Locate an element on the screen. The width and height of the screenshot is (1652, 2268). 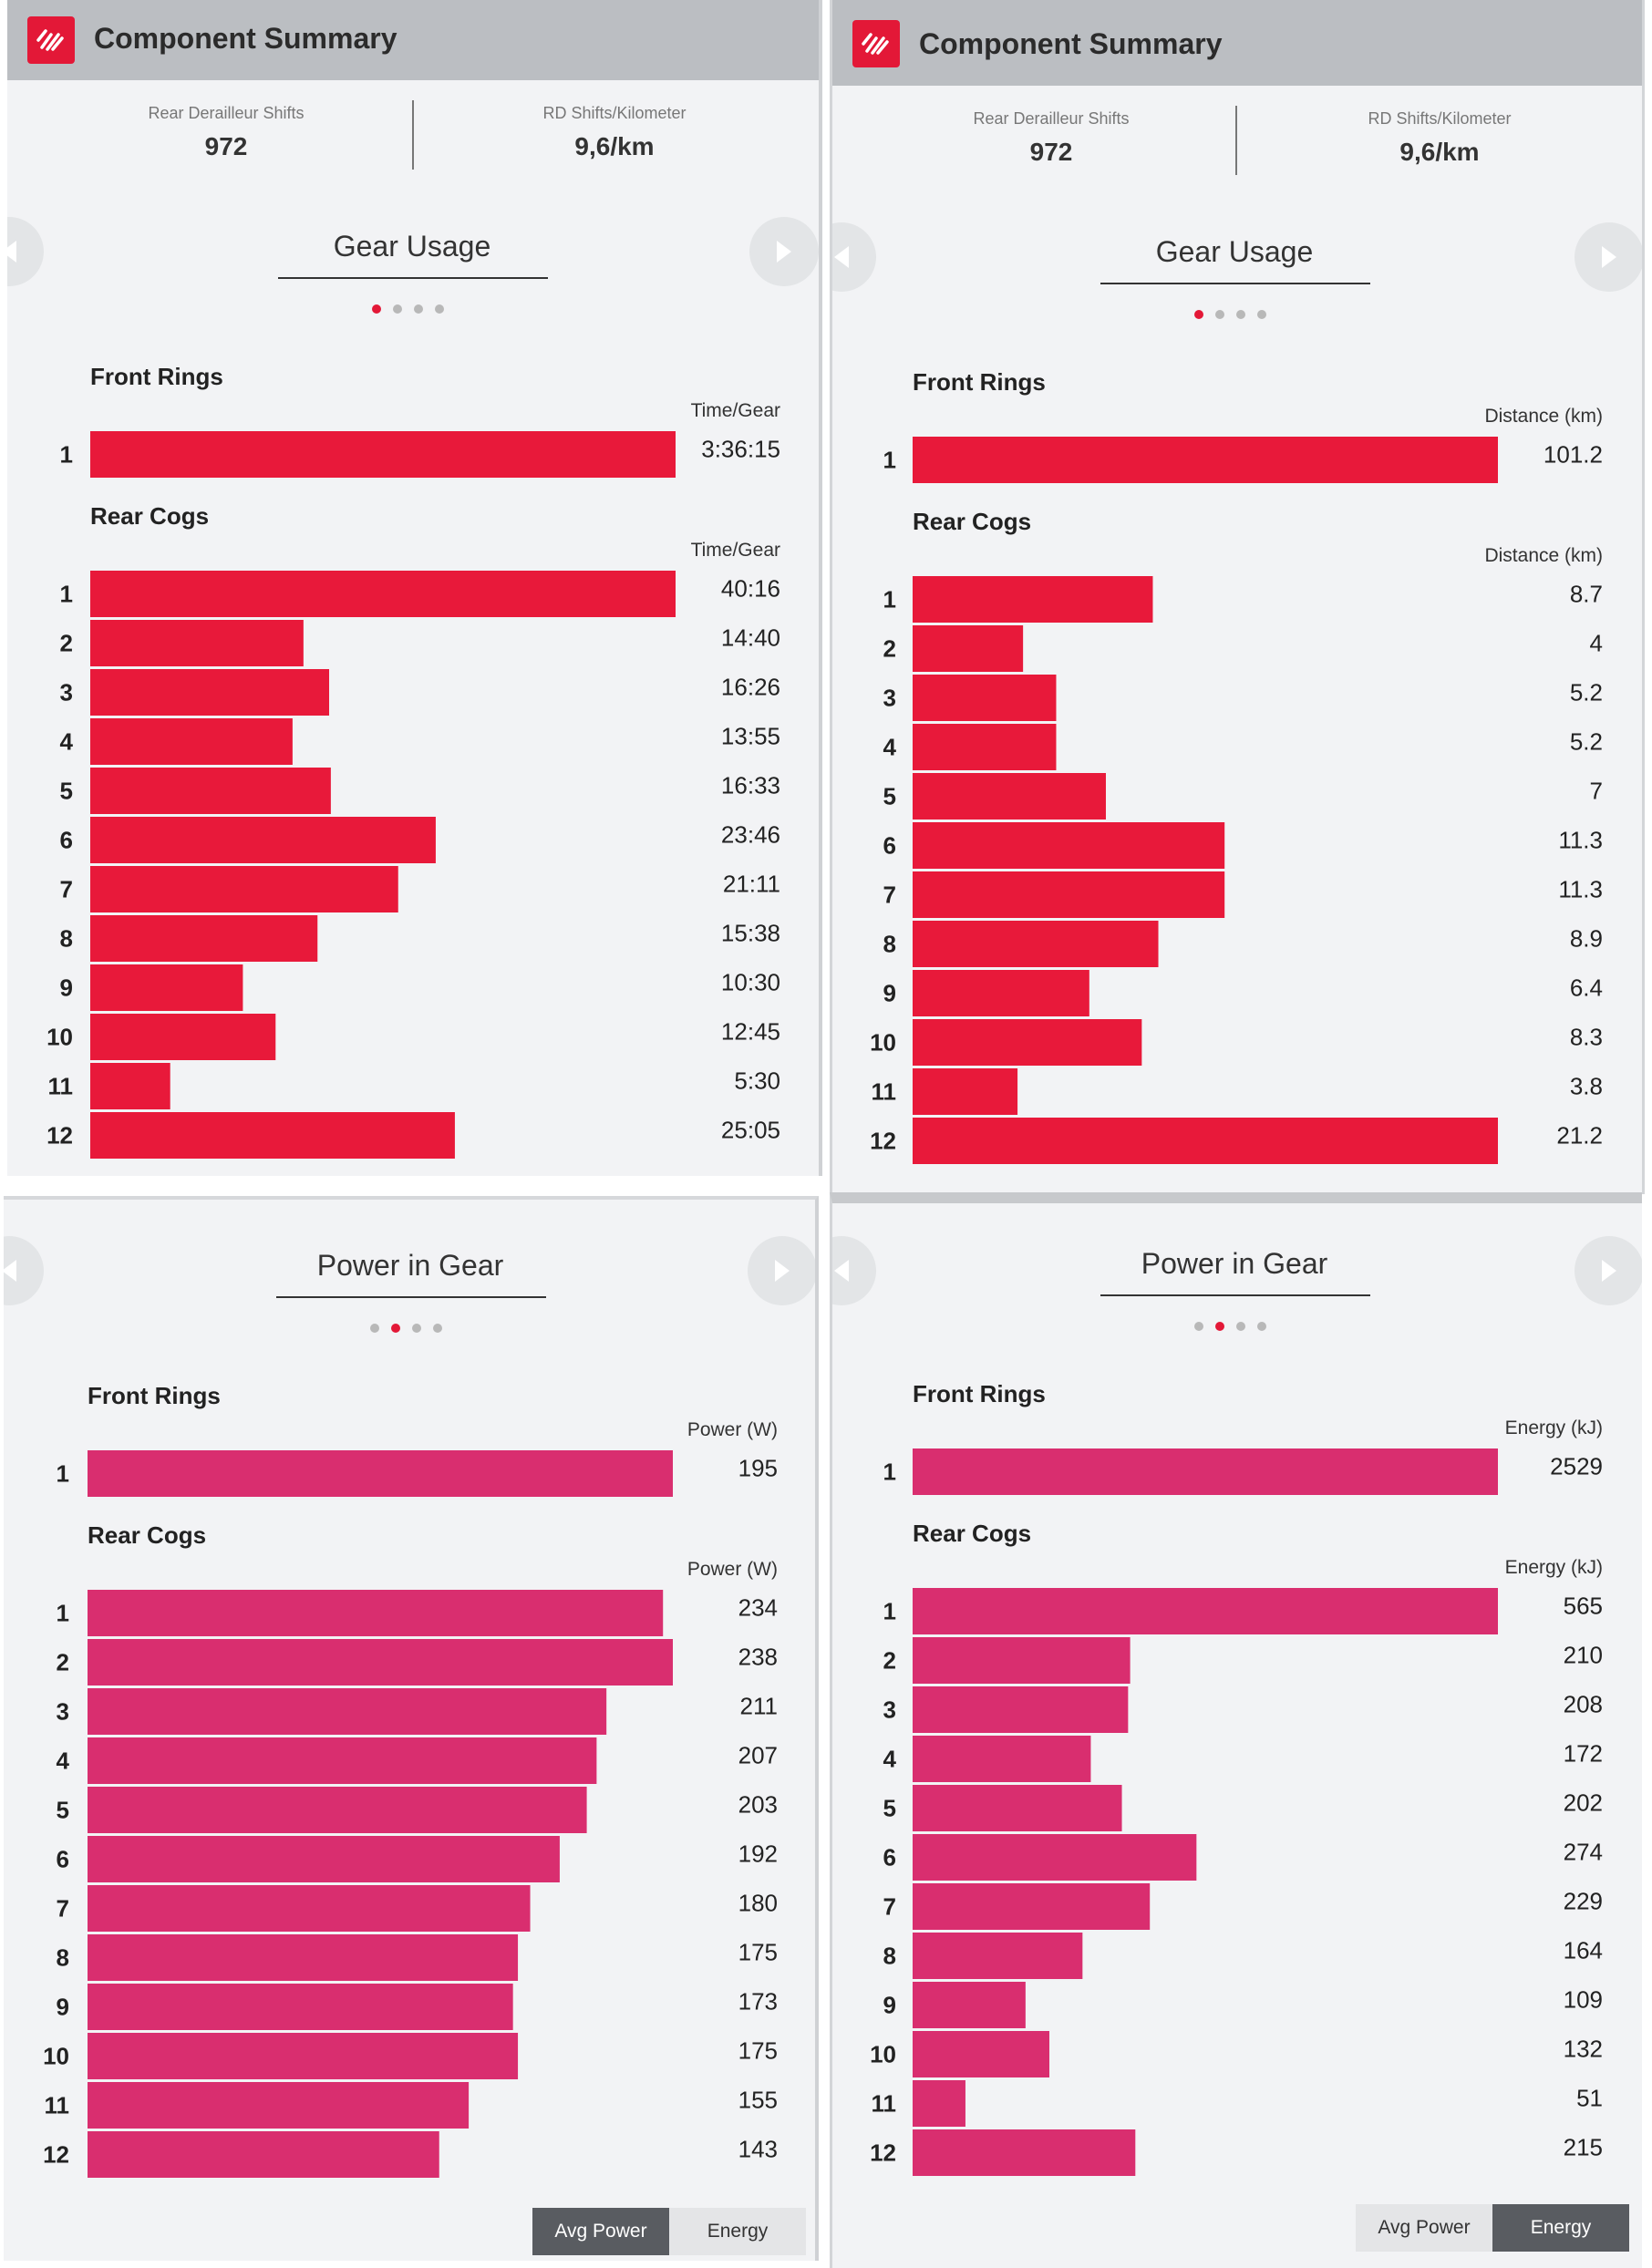
rear-cog-value-label: 40:16 is located at coordinates (750, 589).